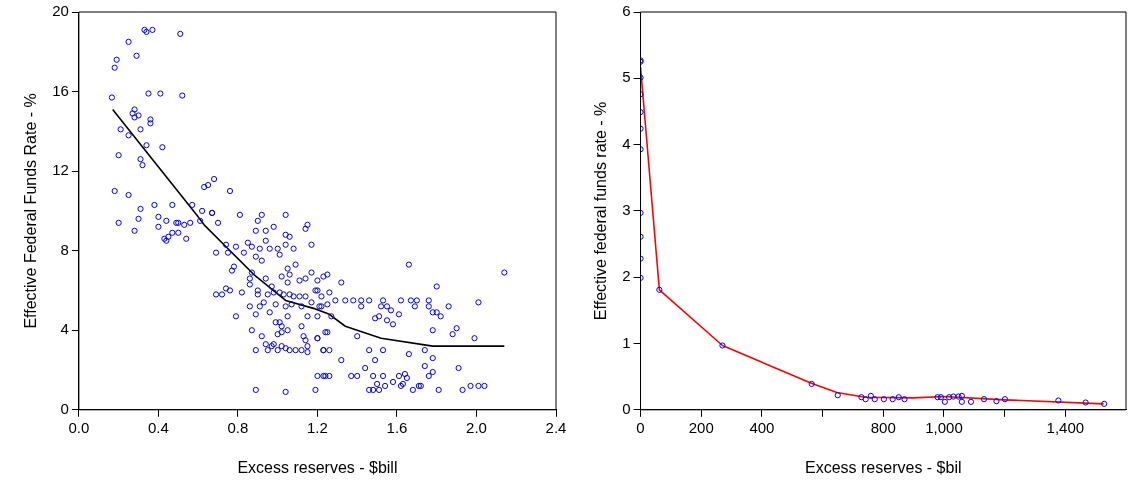  I want to click on y-tick-label: 20, so click(60, 11).